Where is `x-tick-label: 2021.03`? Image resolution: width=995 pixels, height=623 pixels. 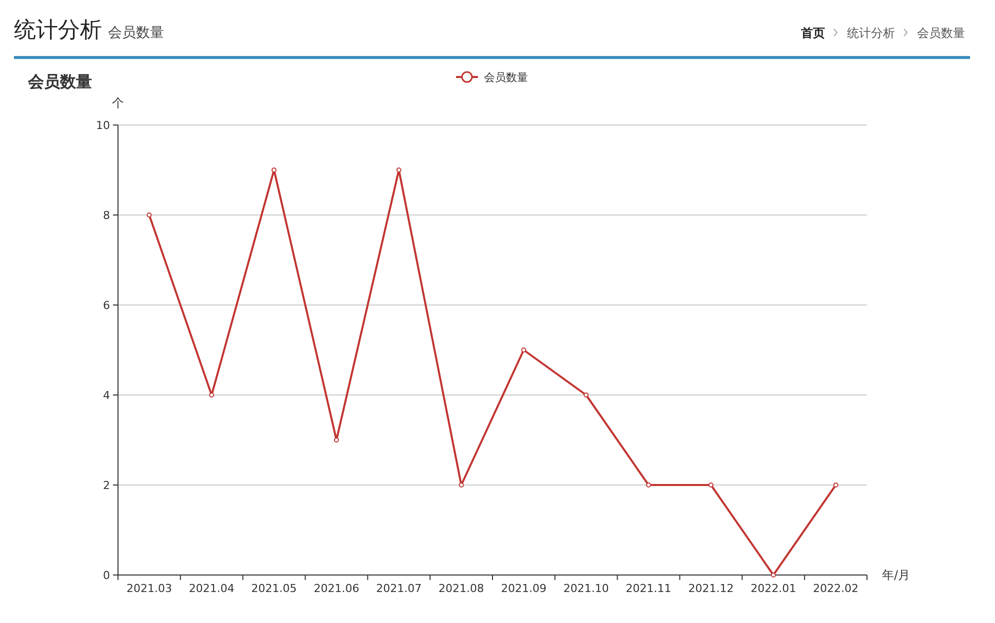
x-tick-label: 2021.03 is located at coordinates (149, 588).